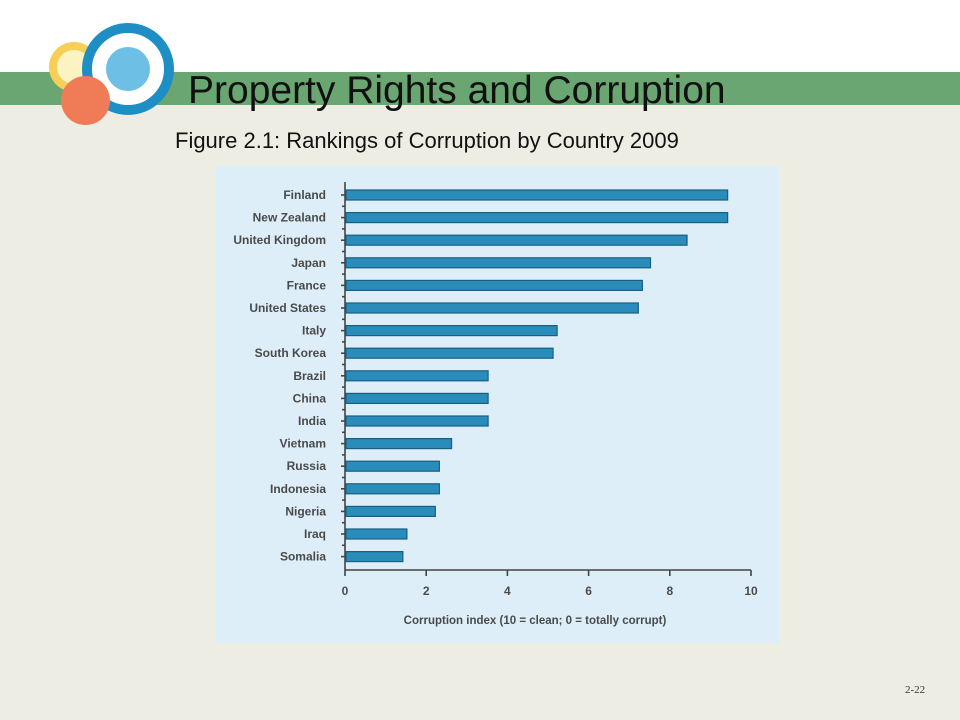  Describe the element at coordinates (376, 534) in the screenshot. I see `bar-iraq` at that location.